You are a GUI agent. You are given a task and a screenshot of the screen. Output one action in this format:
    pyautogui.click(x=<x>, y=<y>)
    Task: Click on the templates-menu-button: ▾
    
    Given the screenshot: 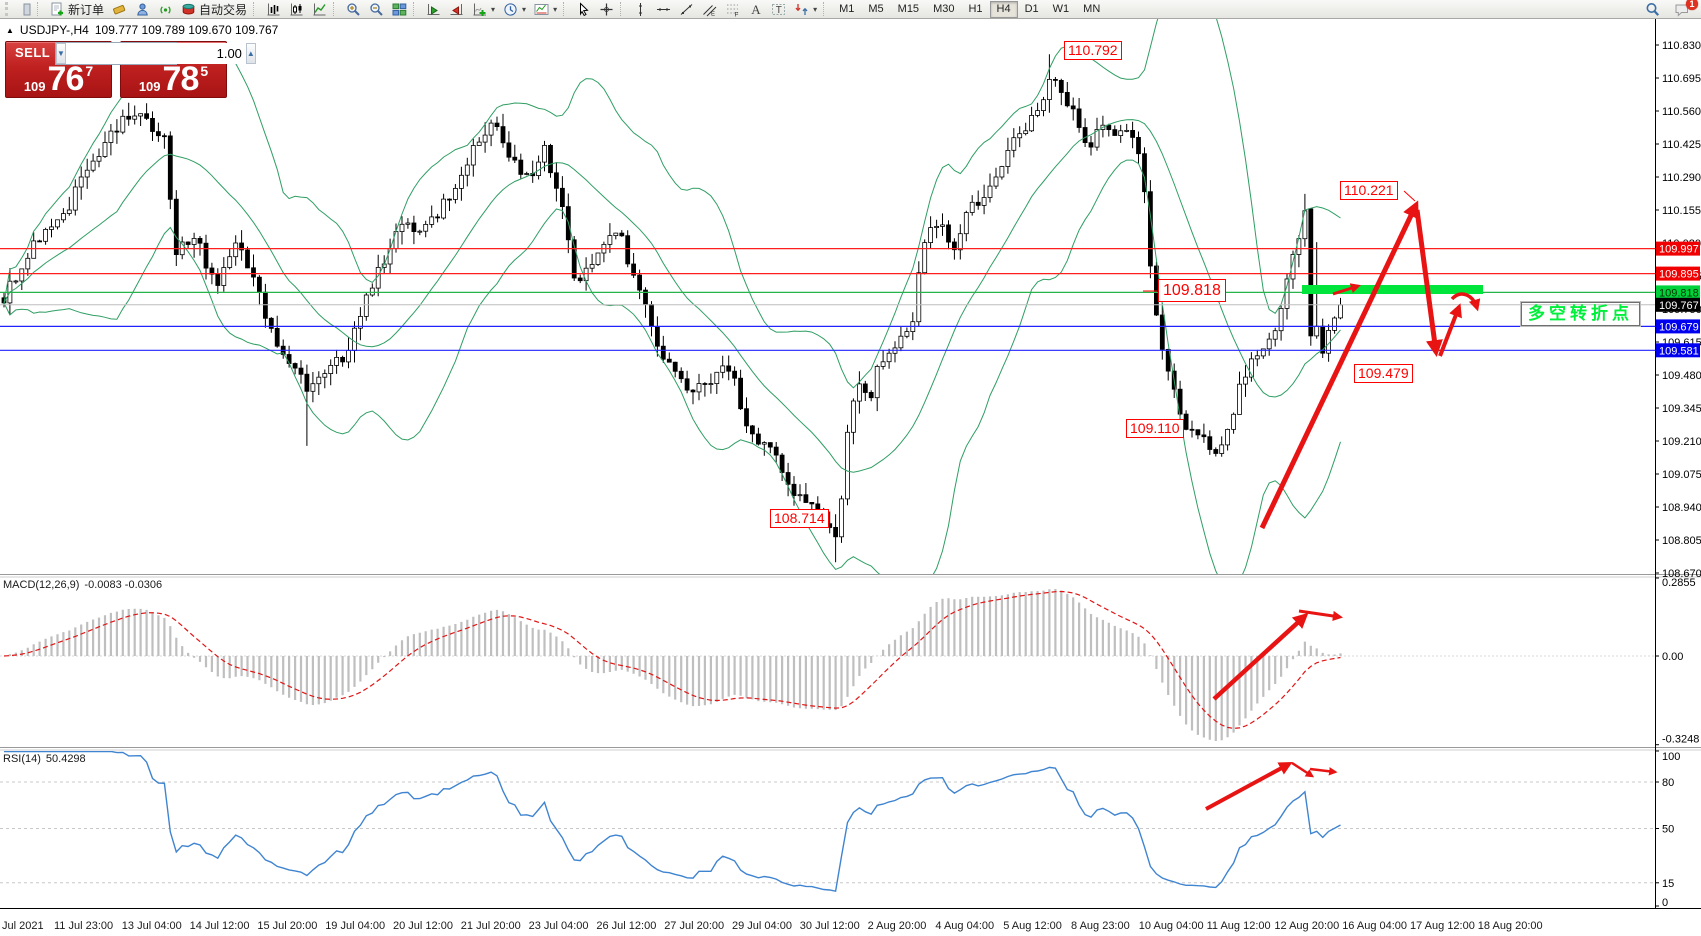 What is the action you would take?
    pyautogui.click(x=545, y=9)
    